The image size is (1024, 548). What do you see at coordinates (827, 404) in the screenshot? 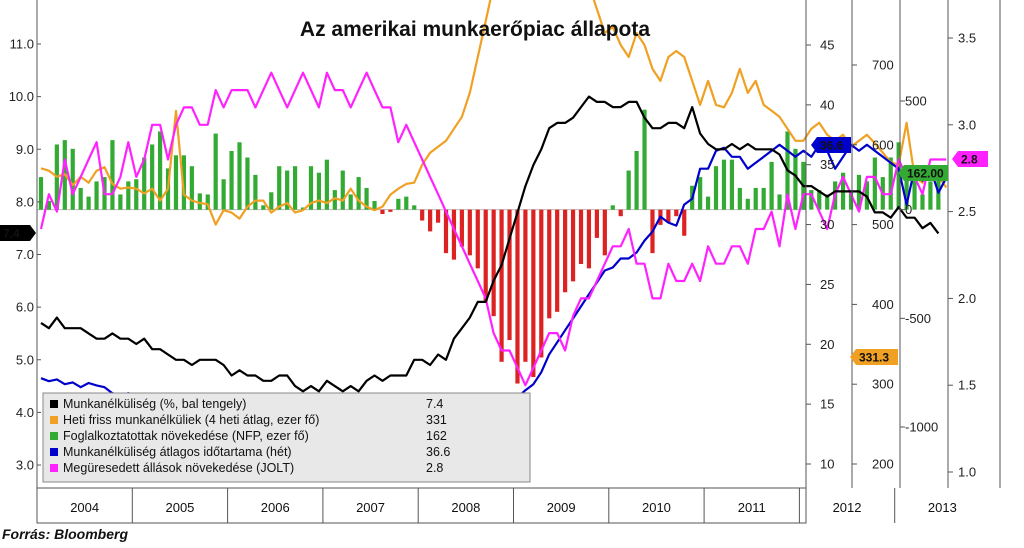
I see `claims-tick-label: 15` at bounding box center [827, 404].